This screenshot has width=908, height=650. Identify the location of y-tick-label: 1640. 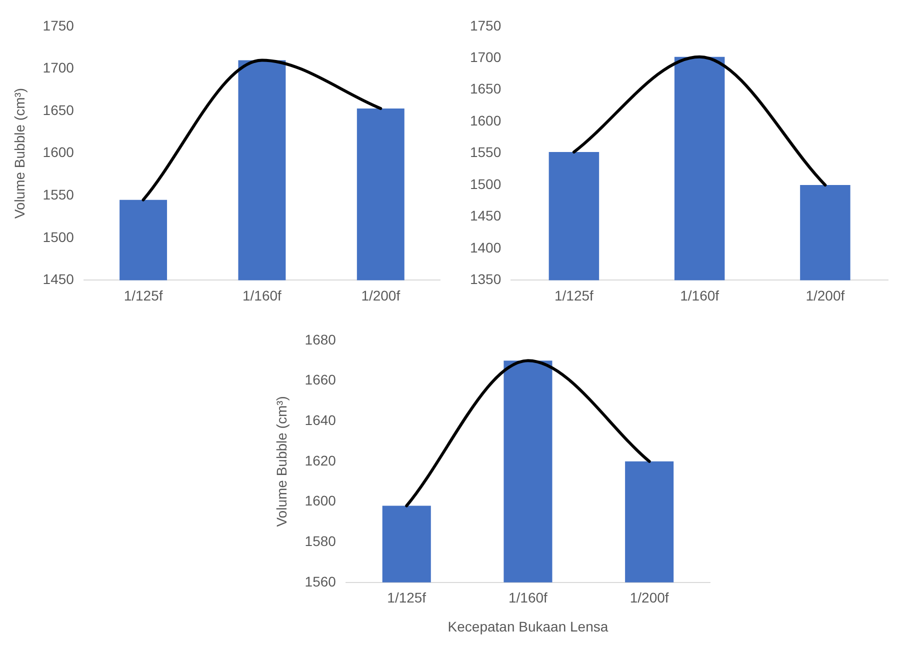
(320, 420).